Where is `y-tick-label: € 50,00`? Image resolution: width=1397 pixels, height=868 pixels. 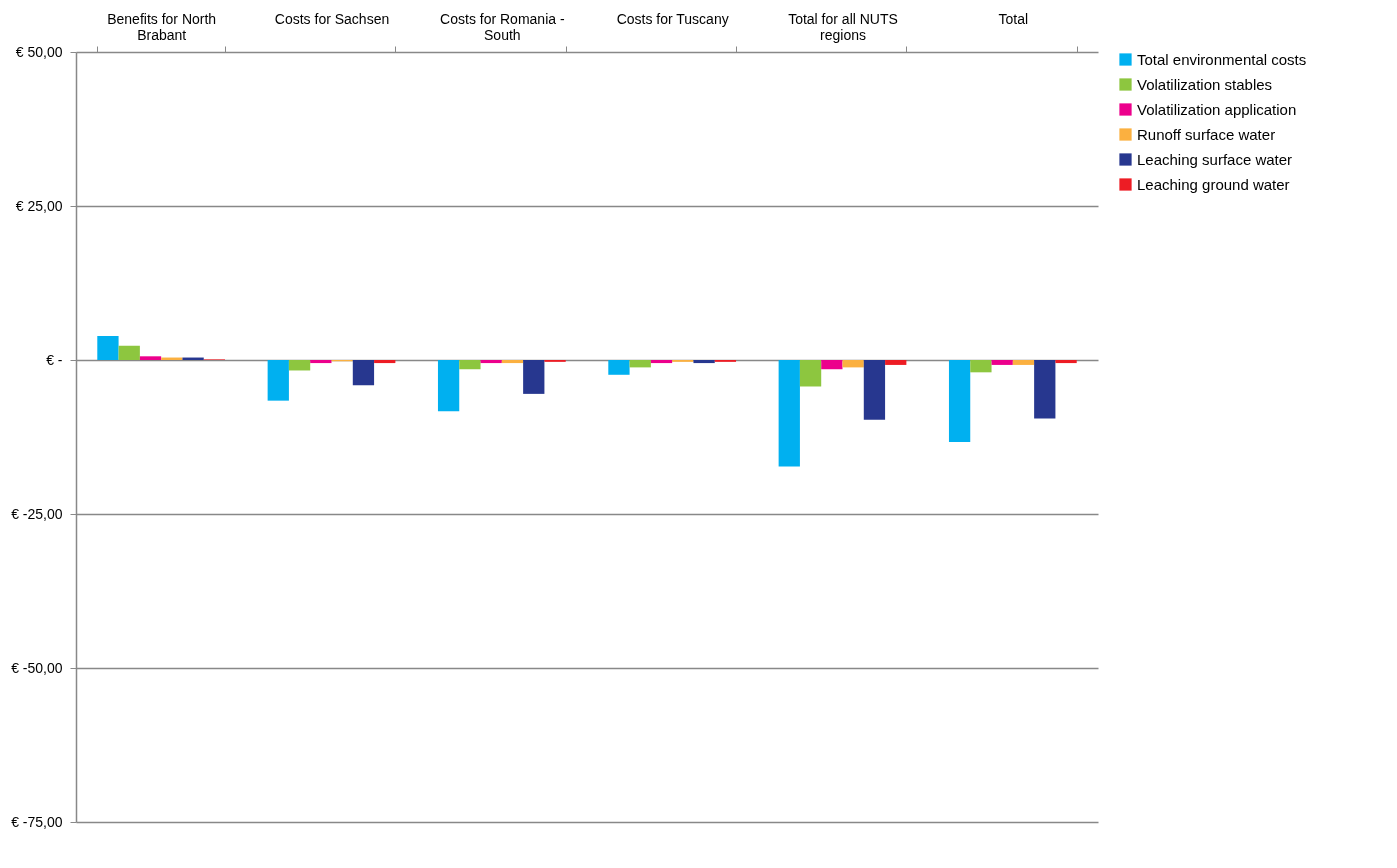
y-tick-label: € 50,00 is located at coordinates (39, 51).